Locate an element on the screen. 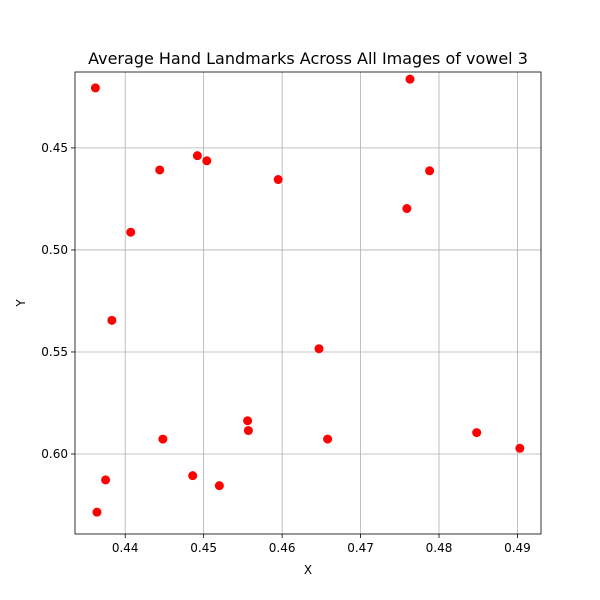 The height and width of the screenshot is (600, 600). x-tick-label: 0.48 is located at coordinates (439, 548).